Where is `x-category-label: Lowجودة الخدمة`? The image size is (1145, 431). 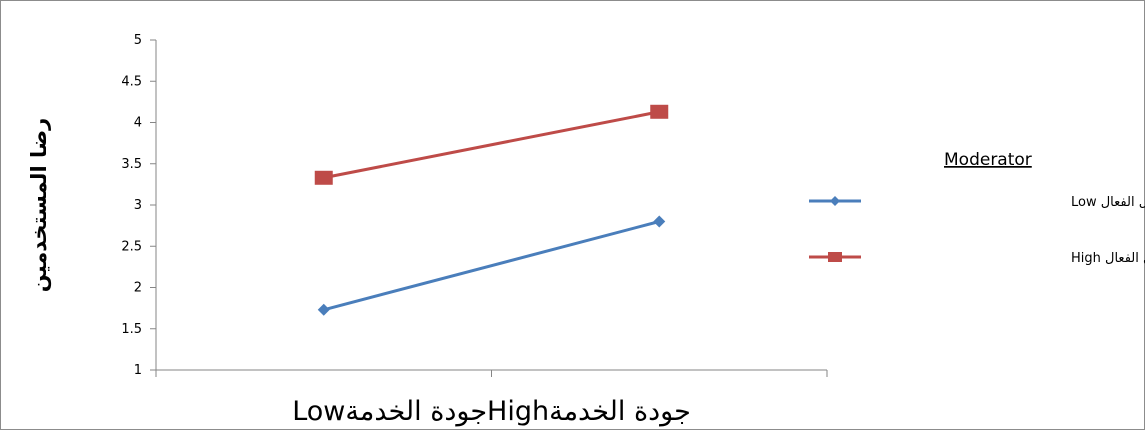
x-category-label: Lowجودة الخدمة is located at coordinates (389, 411).